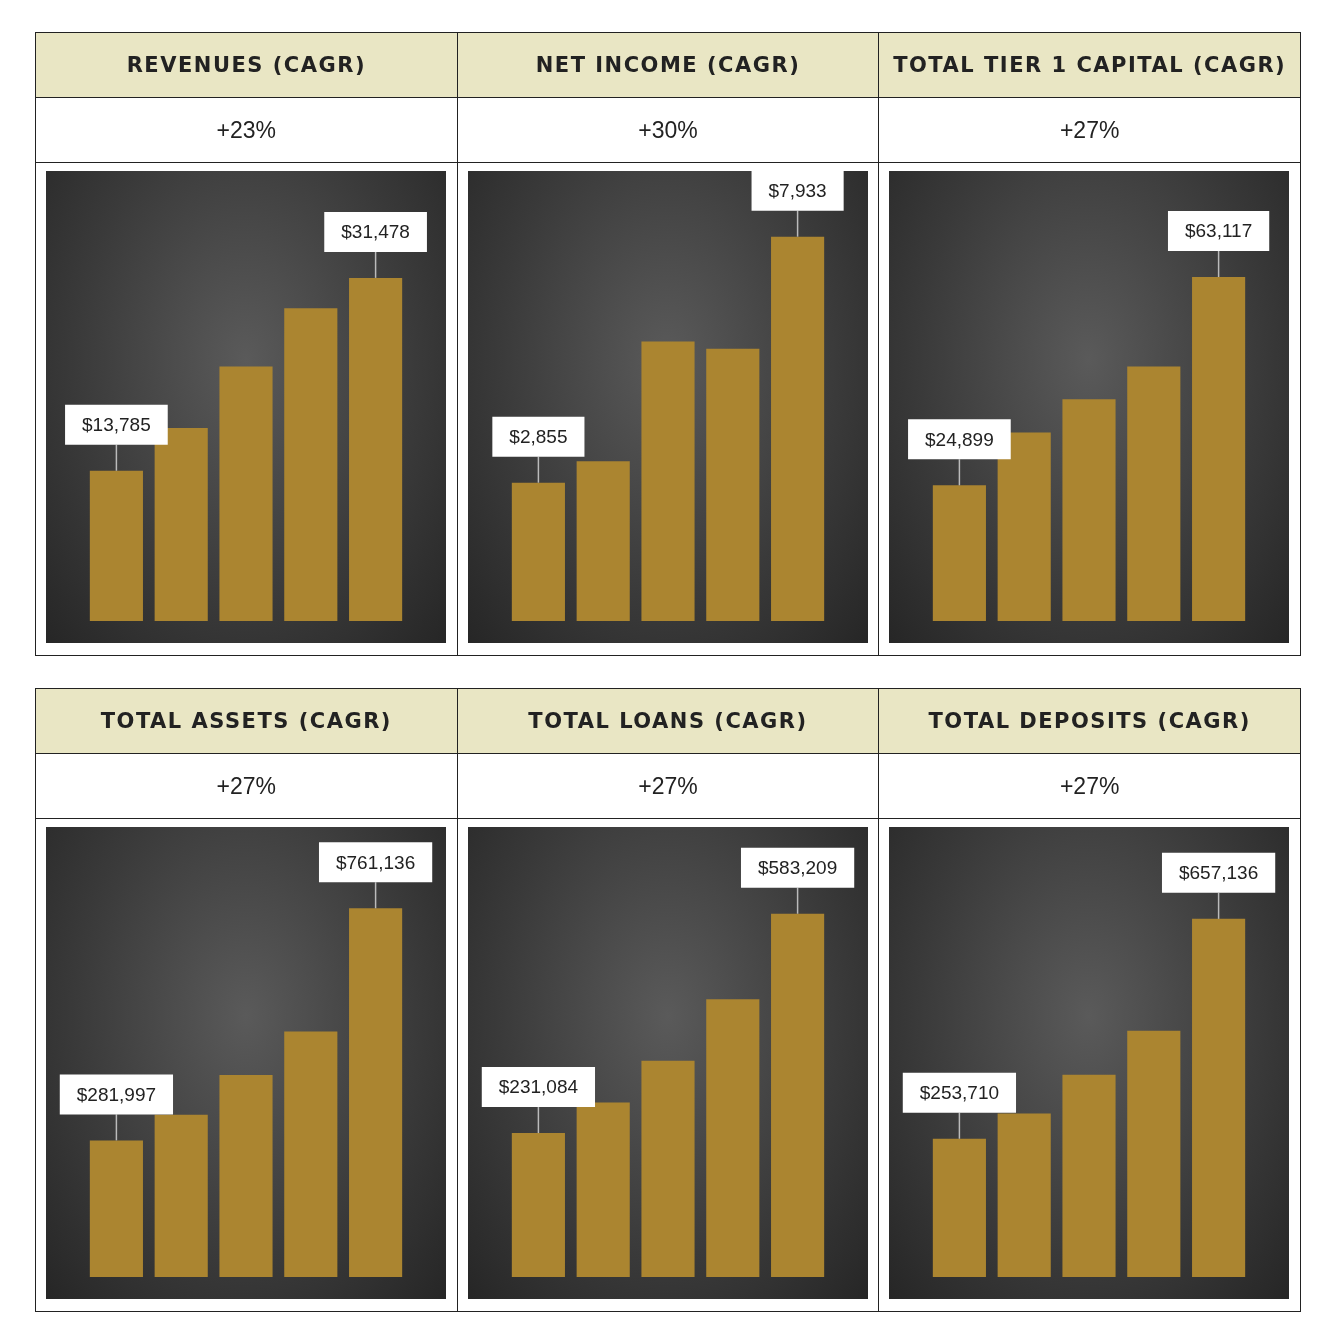  Describe the element at coordinates (668, 130) in the screenshot. I see `chart-subtitle: +30%` at that location.